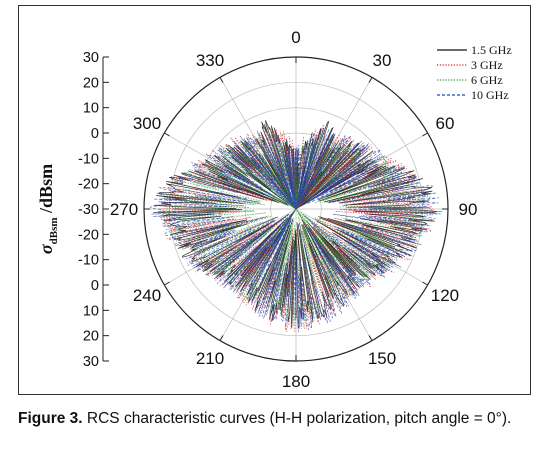 This screenshot has width=550, height=459. I want to click on y-axis-label: σdBsm /dBsm, so click(48, 209).